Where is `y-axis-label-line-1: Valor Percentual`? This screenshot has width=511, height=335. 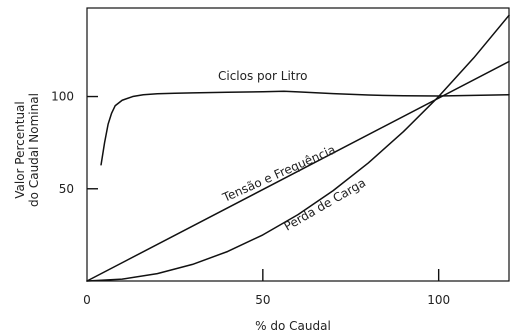
y-axis-label-line-1: Valor Percentual is located at coordinates (20, 150).